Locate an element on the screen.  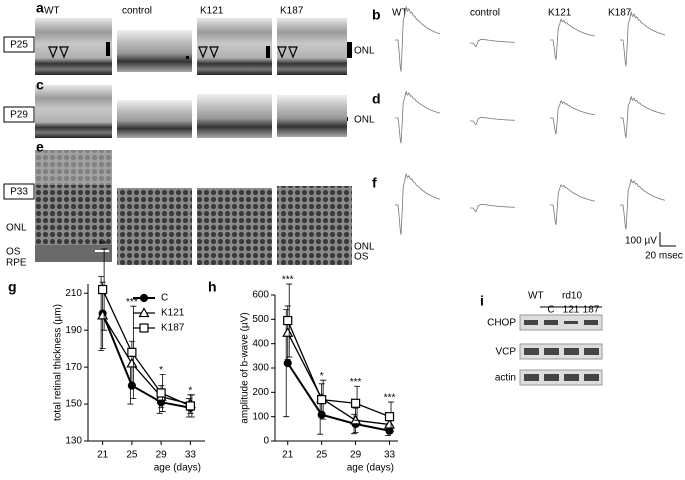
y-tick-label: 100 is located at coordinates (260, 416).